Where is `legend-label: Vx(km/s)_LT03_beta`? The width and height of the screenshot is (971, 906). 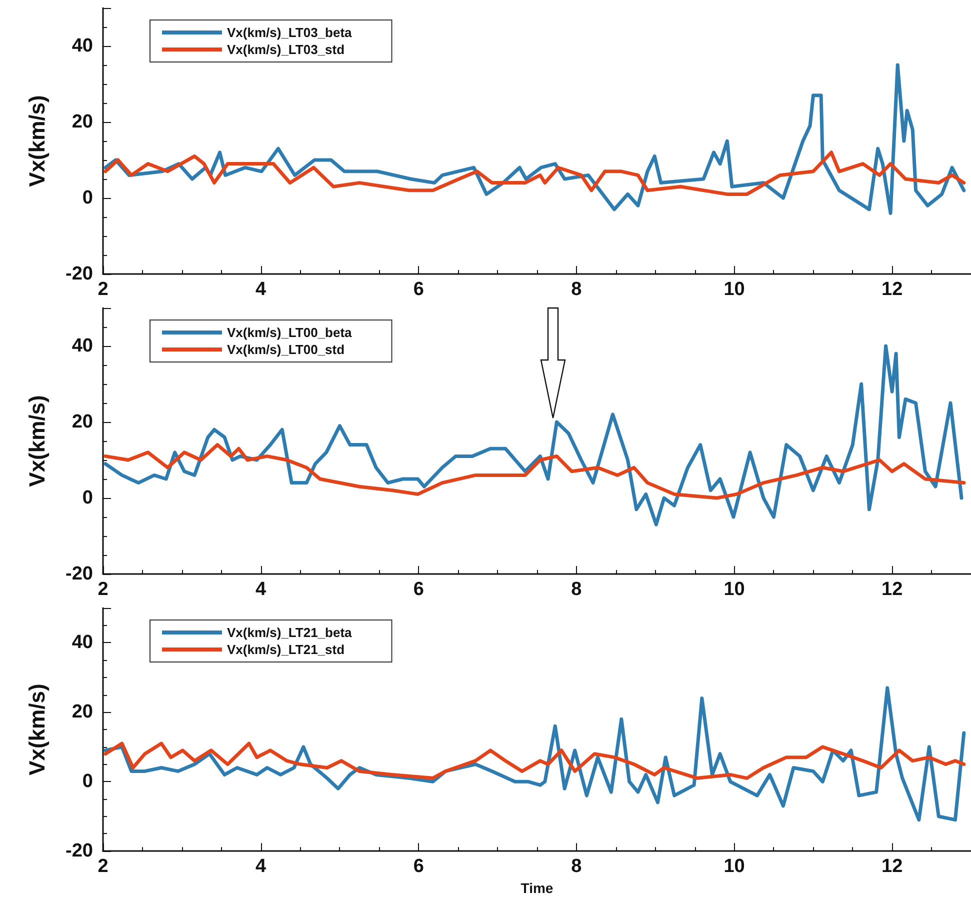 legend-label: Vx(km/s)_LT03_beta is located at coordinates (290, 32).